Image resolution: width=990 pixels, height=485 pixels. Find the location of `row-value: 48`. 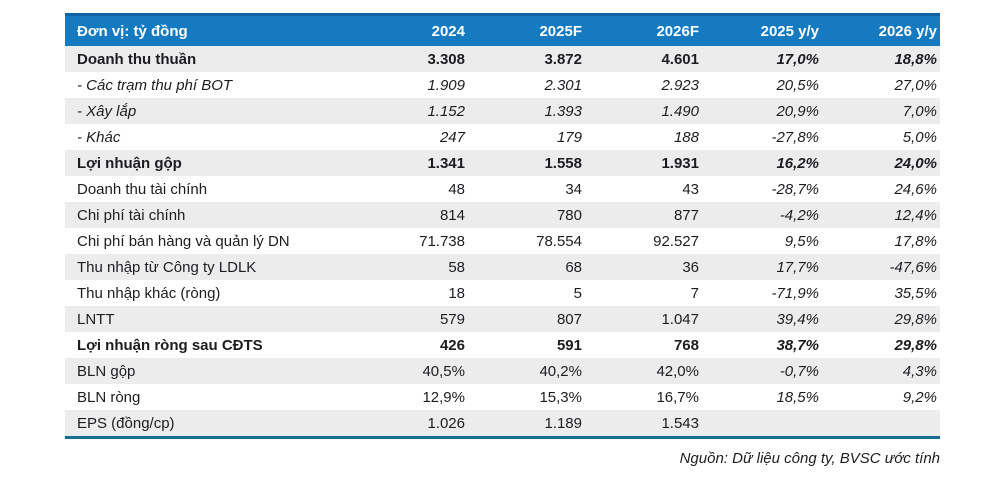

row-value: 48 is located at coordinates (456, 189).